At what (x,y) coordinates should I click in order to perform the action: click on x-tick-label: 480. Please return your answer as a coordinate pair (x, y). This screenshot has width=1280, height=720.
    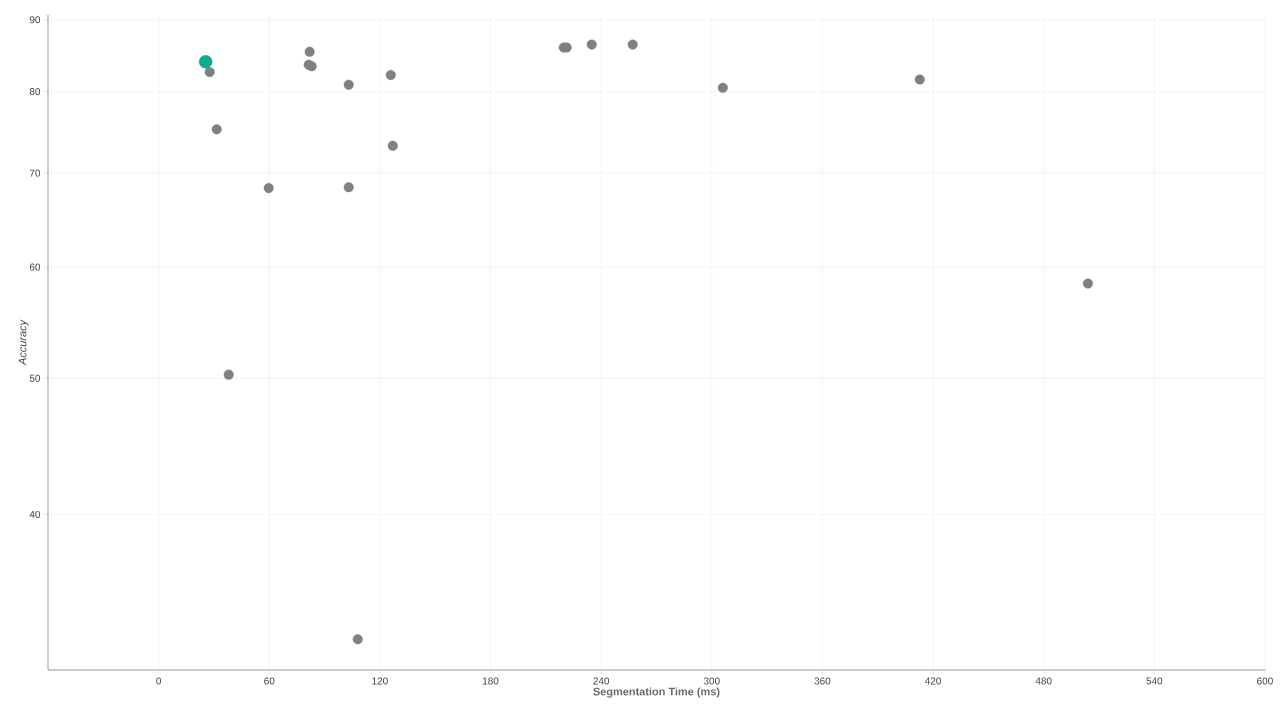
    Looking at the image, I should click on (1043, 681).